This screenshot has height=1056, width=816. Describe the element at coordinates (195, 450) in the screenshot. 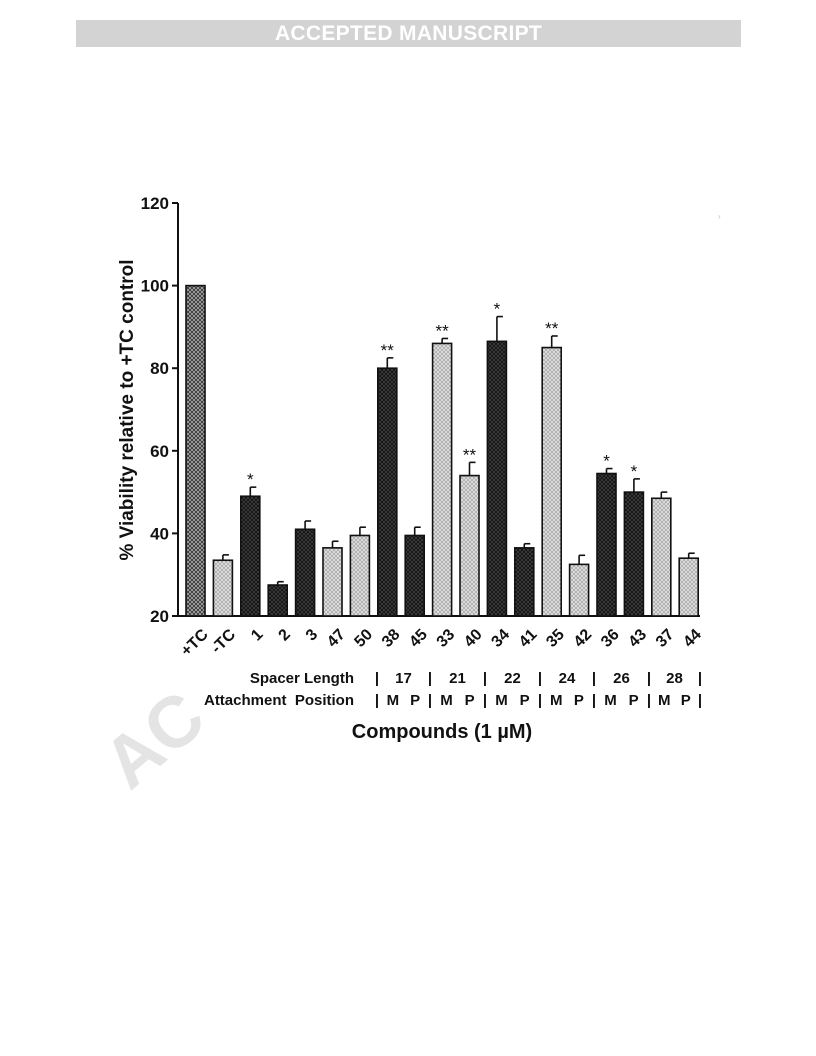

I see `bar-+TC` at that location.